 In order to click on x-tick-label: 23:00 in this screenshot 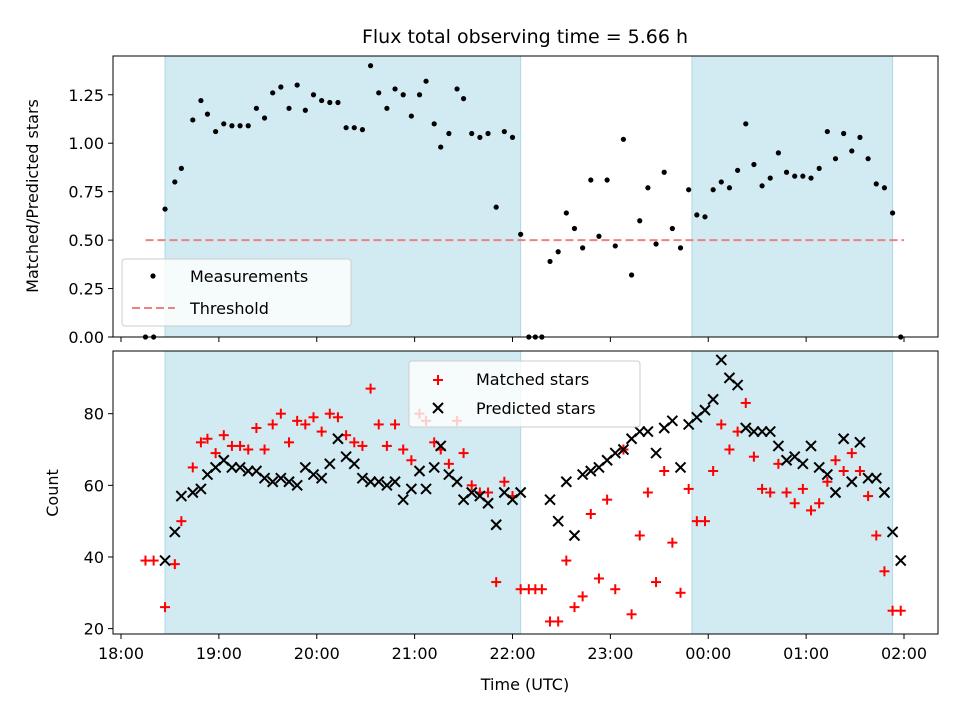, I will do `click(610, 653)`.